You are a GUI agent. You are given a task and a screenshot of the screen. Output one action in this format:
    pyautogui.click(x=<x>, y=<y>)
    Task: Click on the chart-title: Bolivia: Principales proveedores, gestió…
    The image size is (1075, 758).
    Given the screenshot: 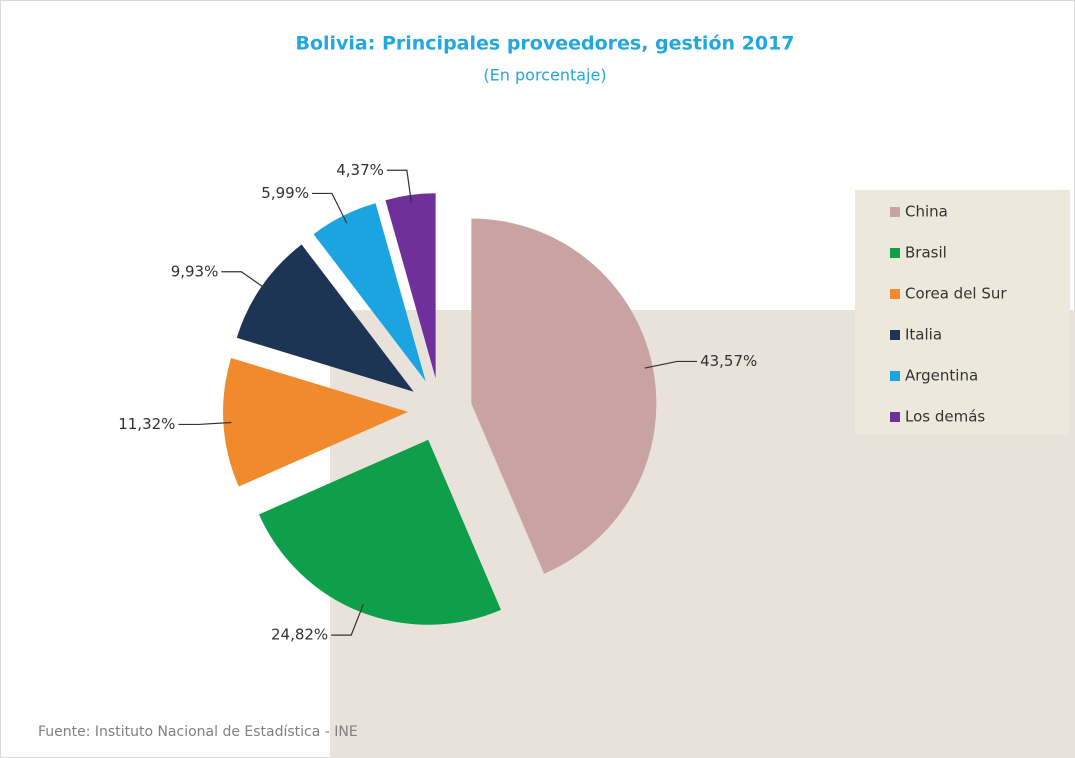 What is the action you would take?
    pyautogui.click(x=544, y=44)
    